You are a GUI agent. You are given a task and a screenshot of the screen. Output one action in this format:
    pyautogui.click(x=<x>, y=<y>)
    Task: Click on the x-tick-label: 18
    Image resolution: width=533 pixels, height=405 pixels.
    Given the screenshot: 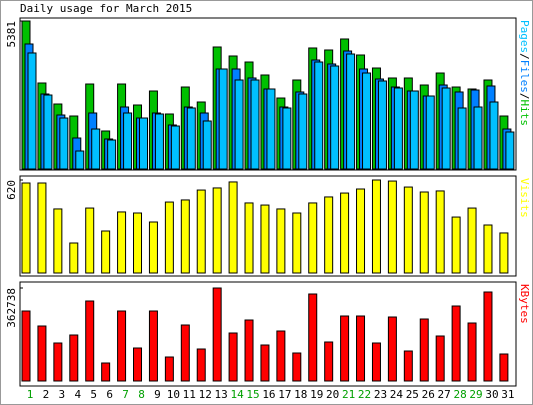 What is the action you would take?
    pyautogui.click(x=300, y=394)
    